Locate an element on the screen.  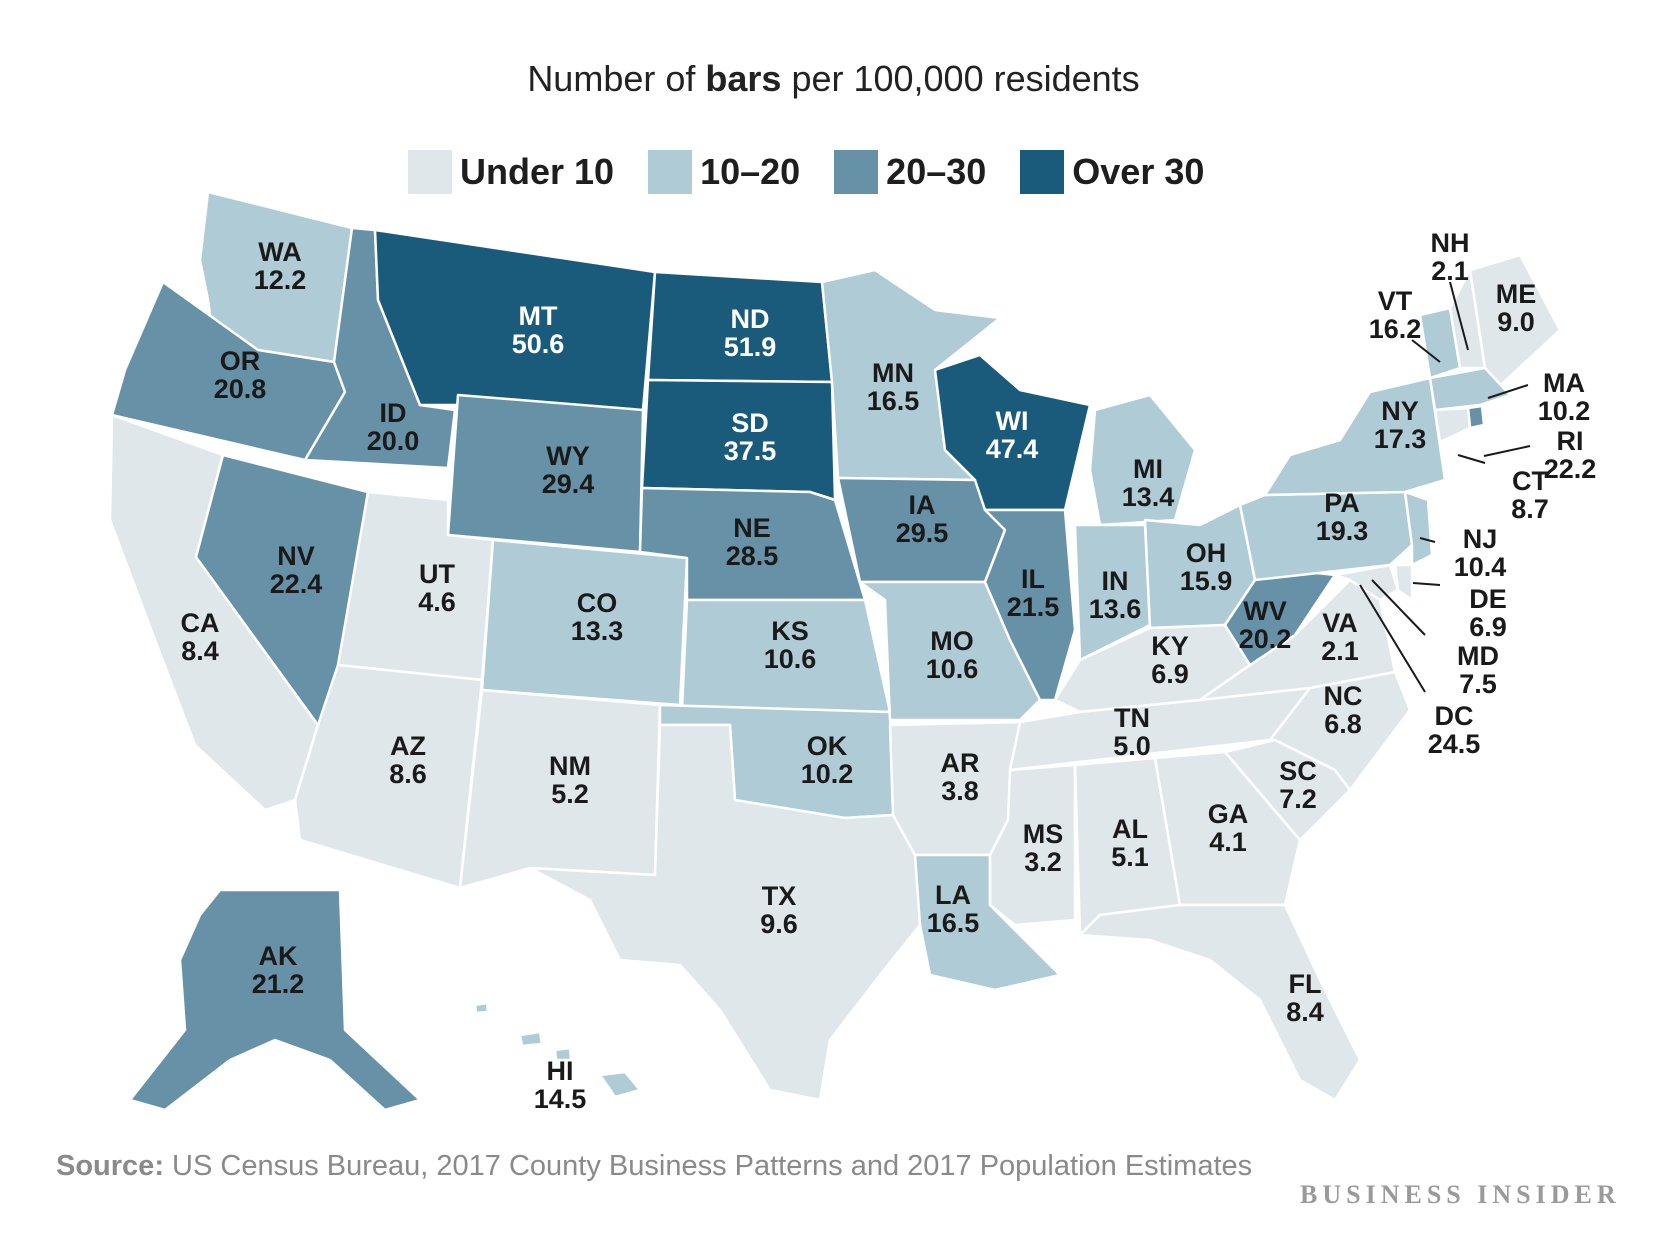
label-ca: CA 8.4 is located at coordinates (200, 637).